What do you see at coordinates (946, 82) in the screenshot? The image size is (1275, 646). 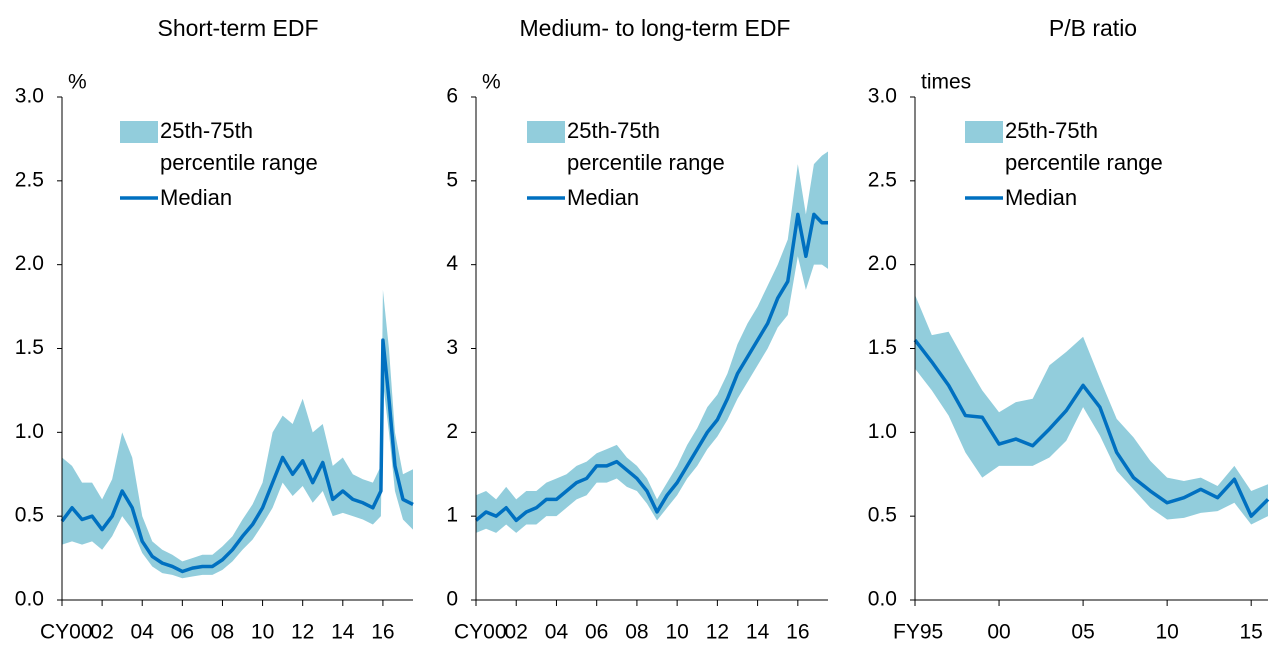 I see `unit-label: times` at bounding box center [946, 82].